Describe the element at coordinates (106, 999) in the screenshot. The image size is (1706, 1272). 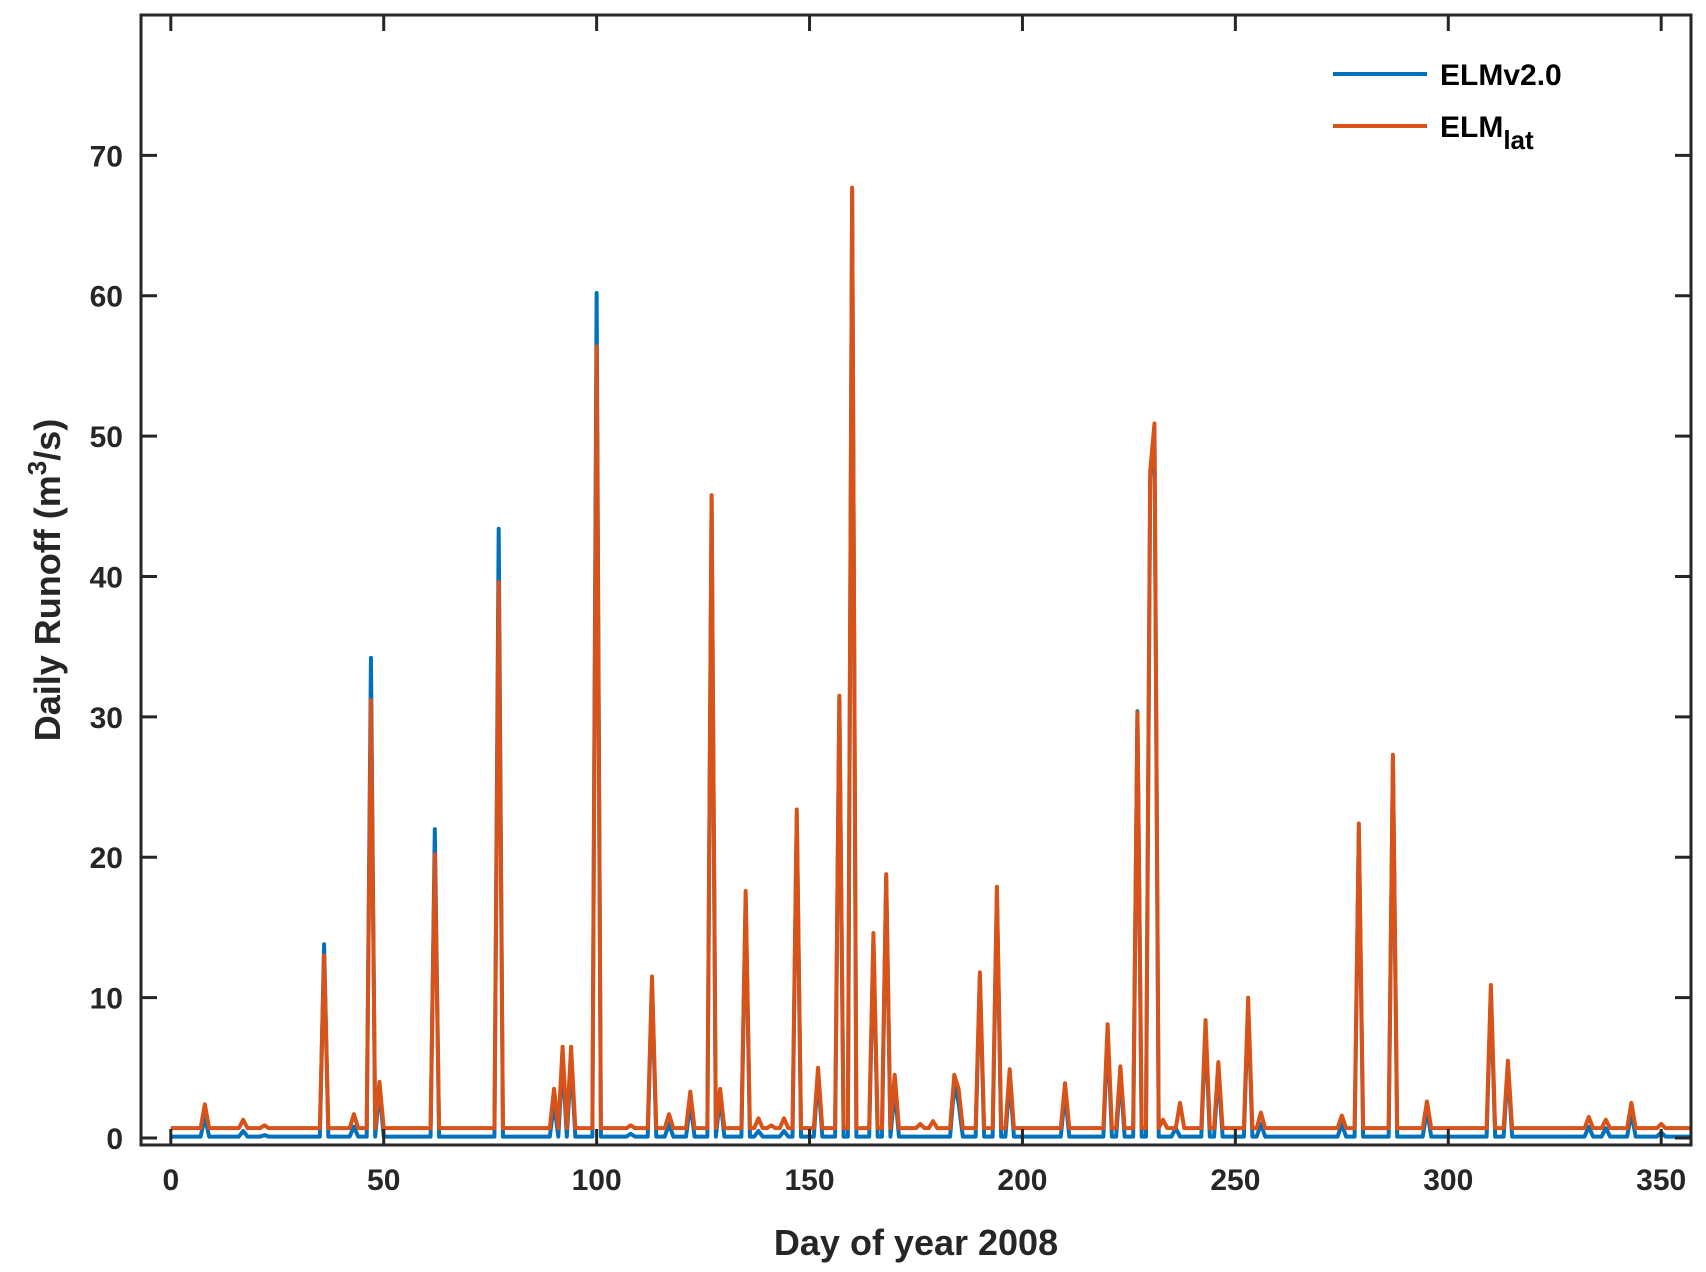
I see `y-tick-label: 10` at that location.